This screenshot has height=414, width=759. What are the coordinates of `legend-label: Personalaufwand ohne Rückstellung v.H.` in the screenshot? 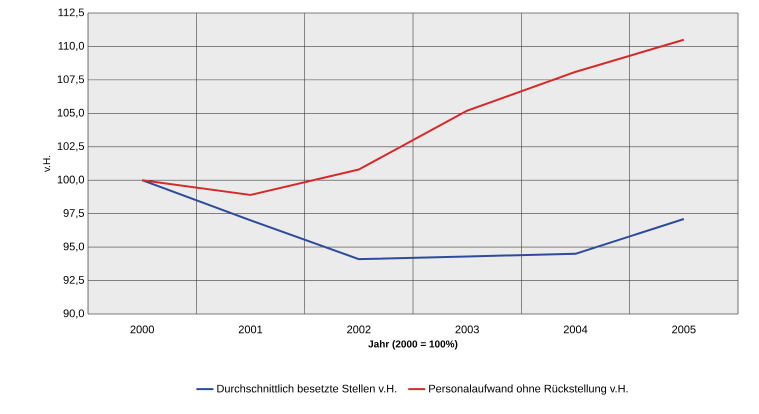 It's located at (528, 389).